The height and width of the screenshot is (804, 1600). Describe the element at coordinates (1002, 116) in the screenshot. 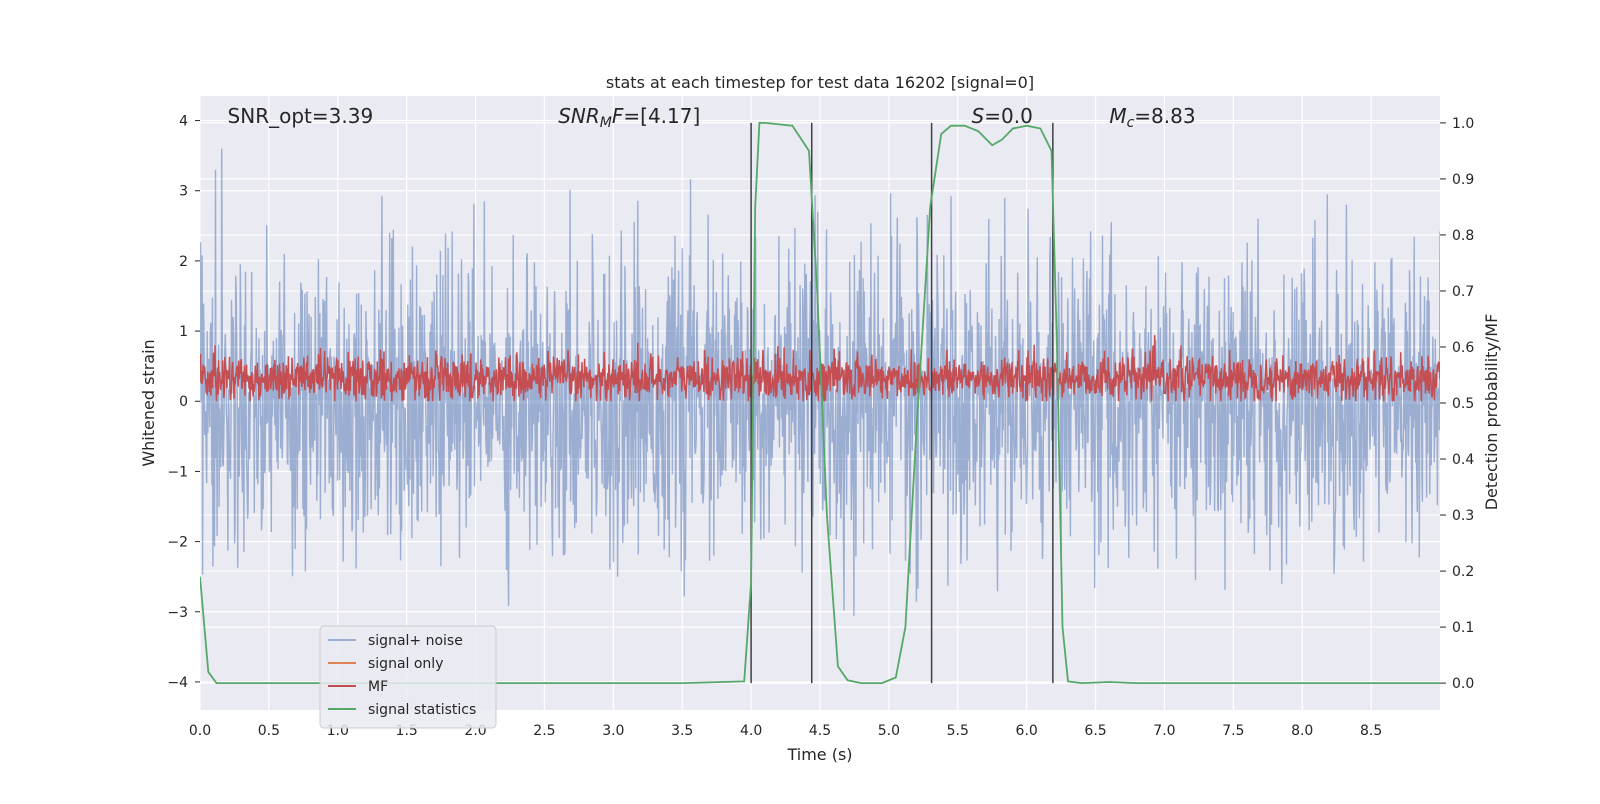

I see `annotation-s: S=0.0` at that location.